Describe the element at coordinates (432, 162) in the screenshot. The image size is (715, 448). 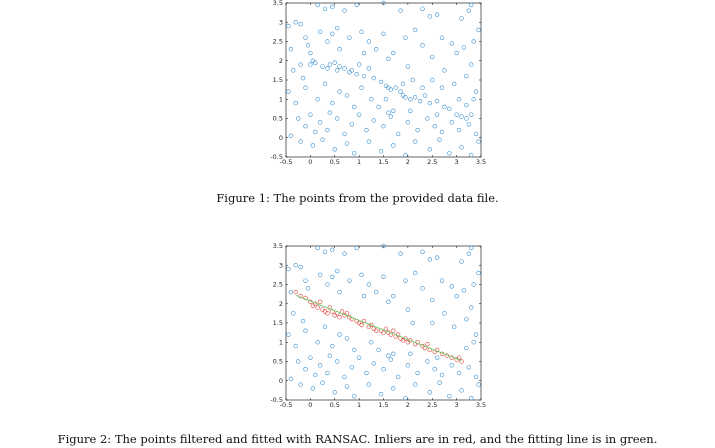
I see `x-tick-label: 2.5` at that location.